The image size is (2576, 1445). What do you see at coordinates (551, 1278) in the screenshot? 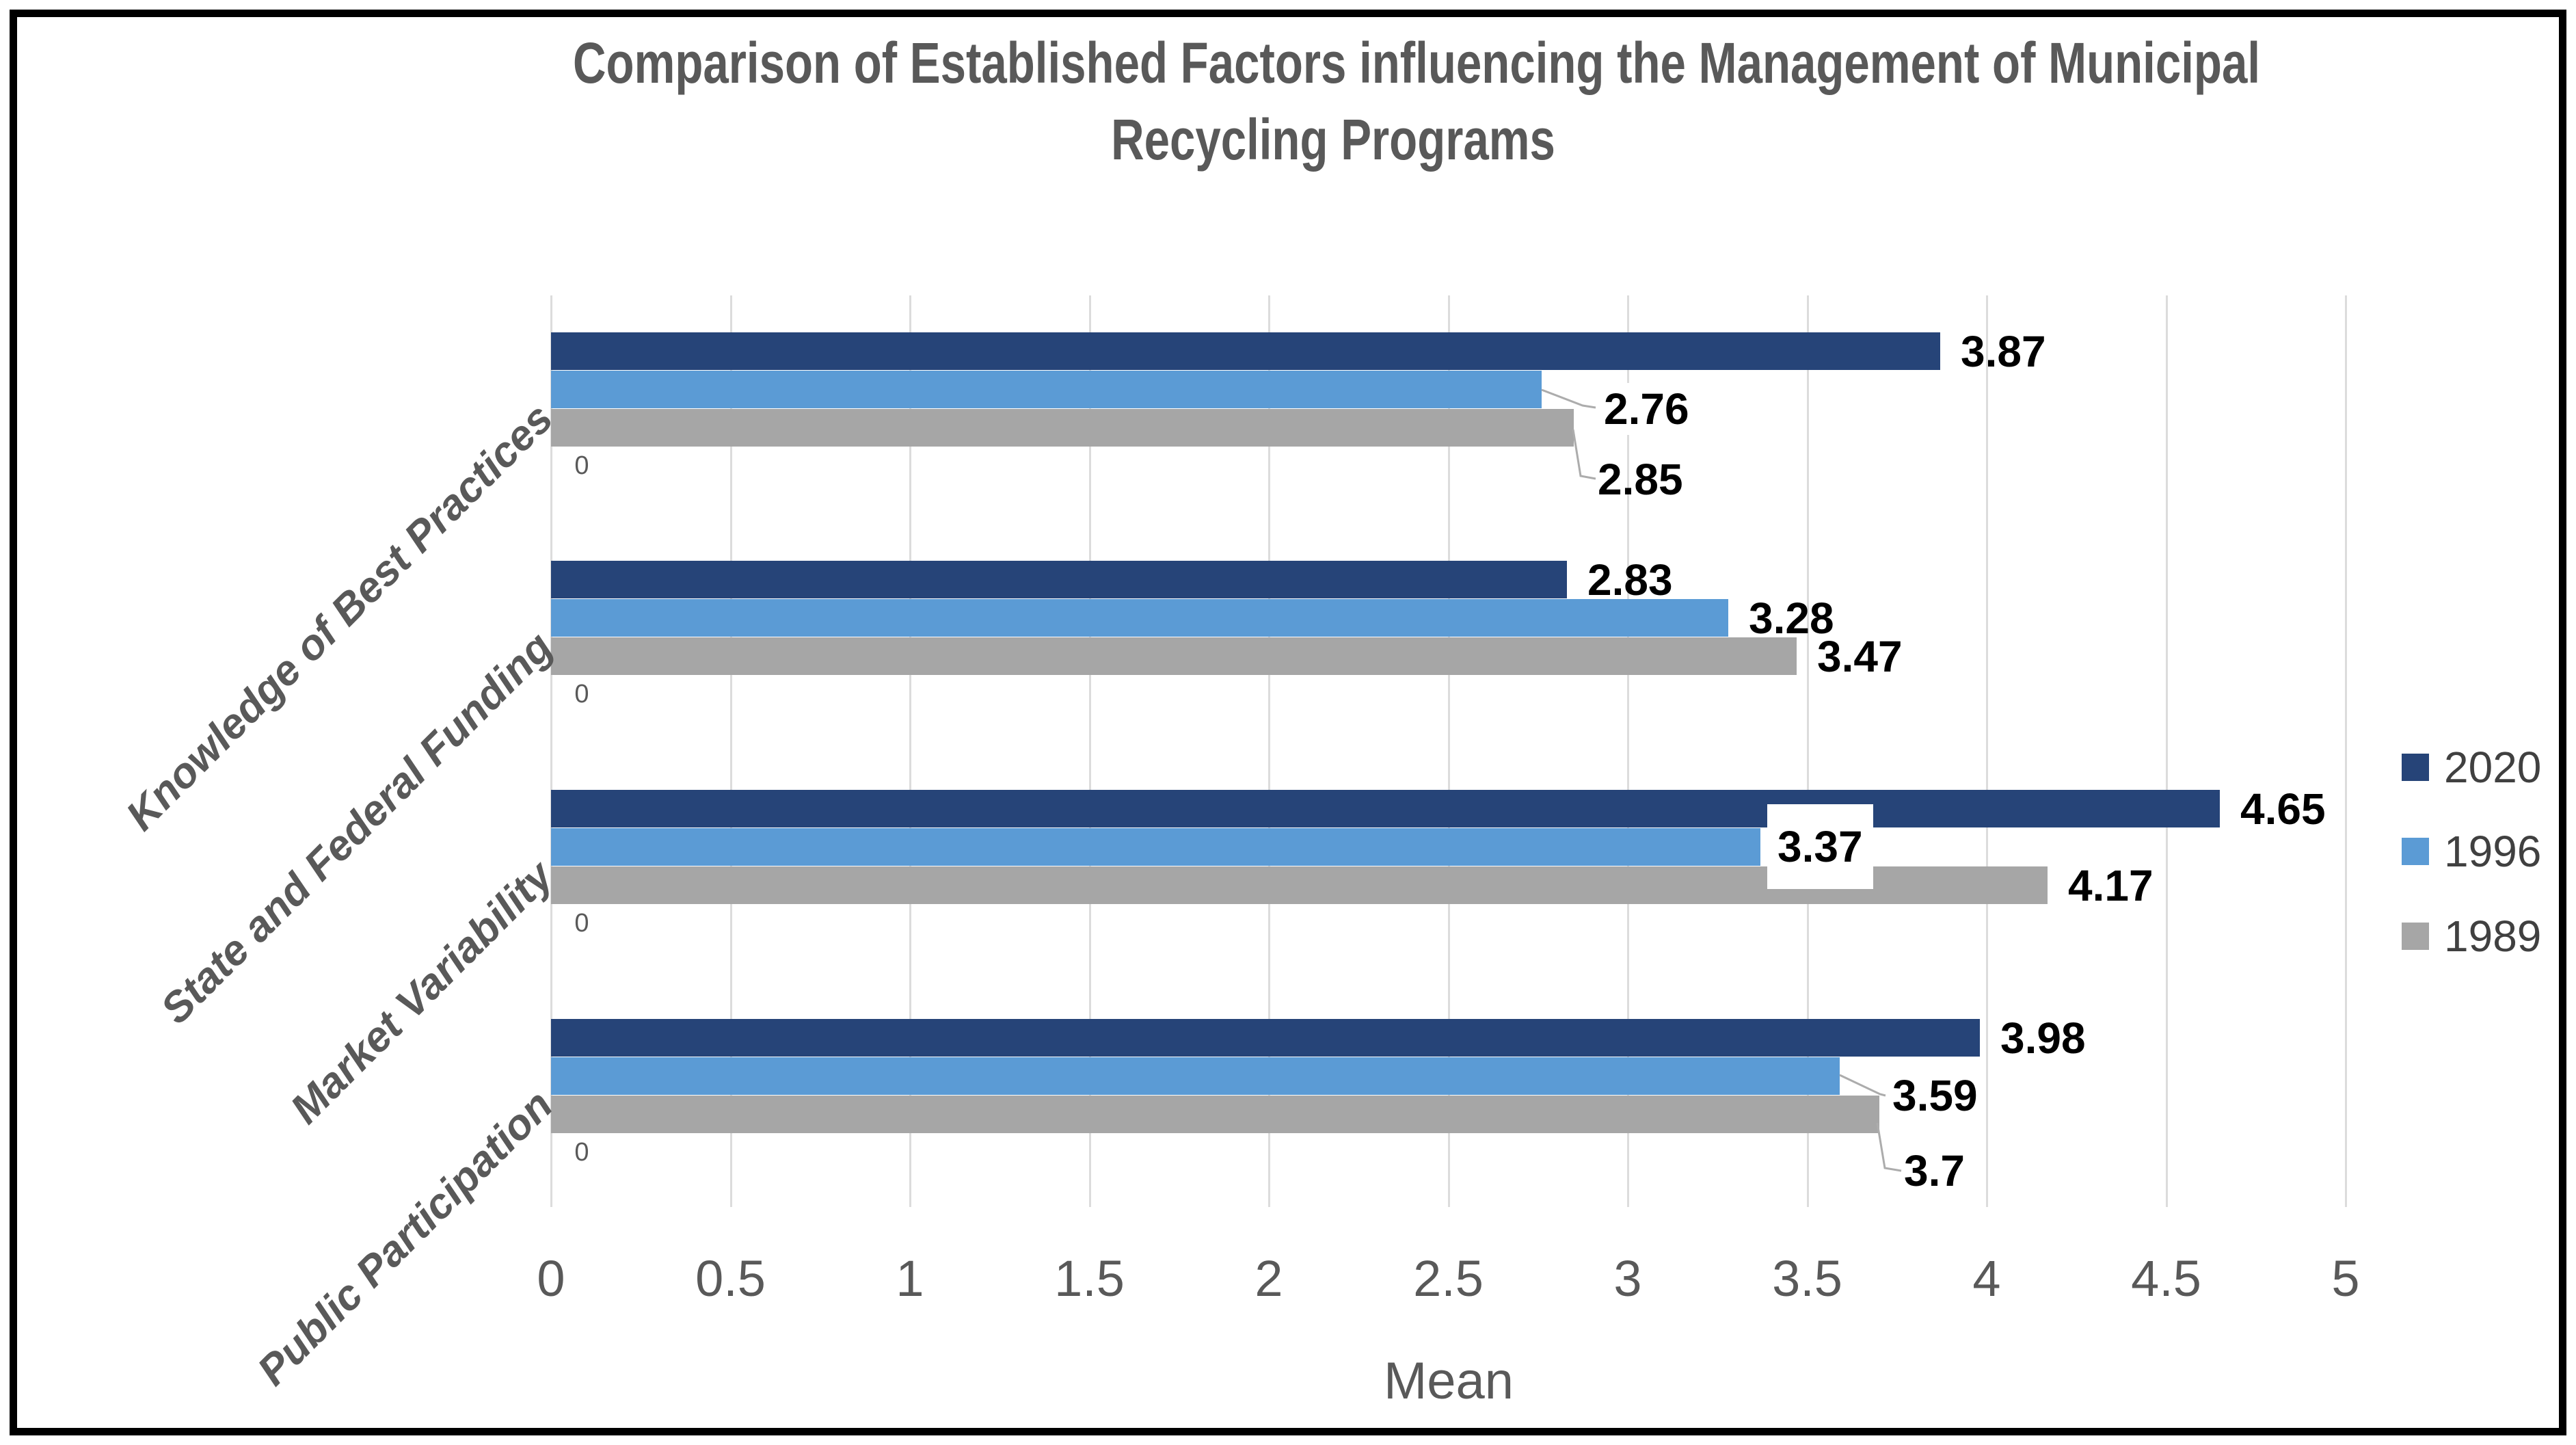
I see `x-tick-label: 0` at bounding box center [551, 1278].